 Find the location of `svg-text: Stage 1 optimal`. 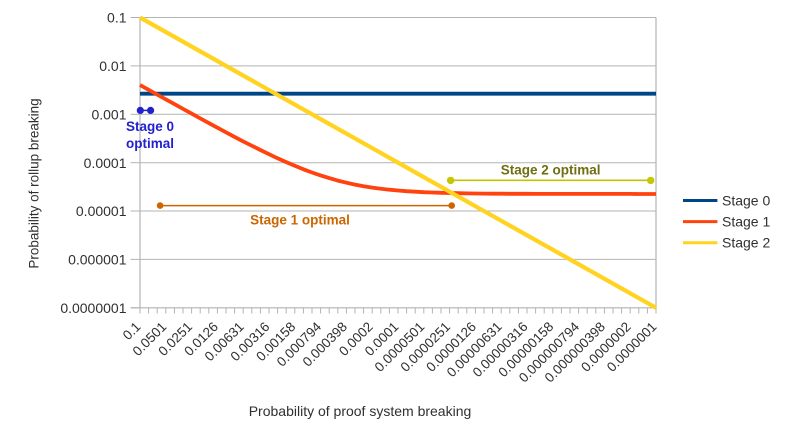

svg-text: Stage 1 optimal is located at coordinates (300, 220).